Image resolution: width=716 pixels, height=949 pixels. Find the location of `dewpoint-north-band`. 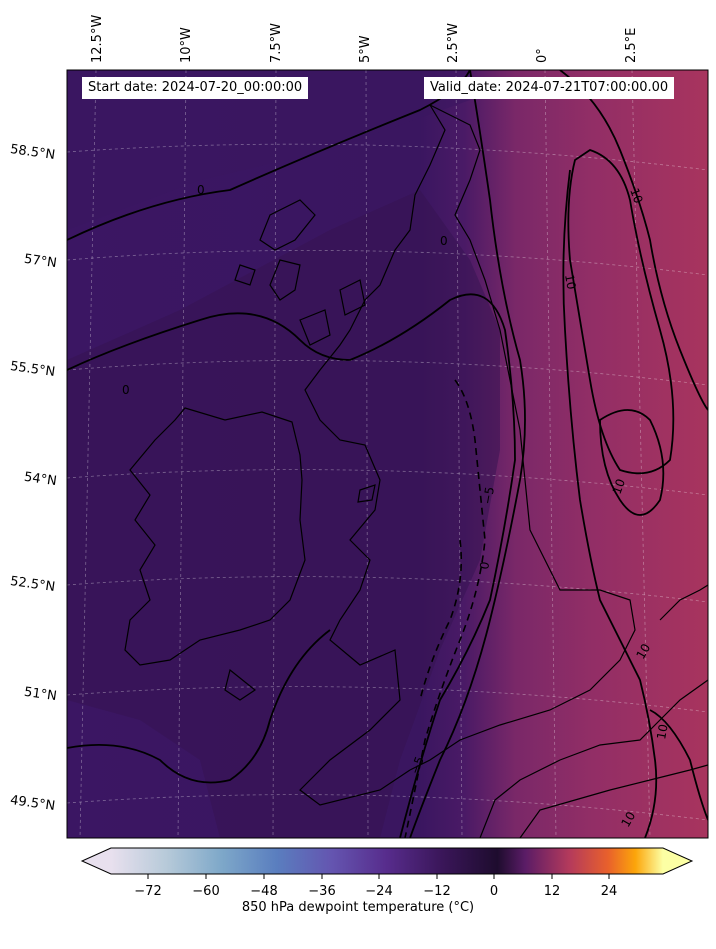

dewpoint-north-band is located at coordinates (268, 150).